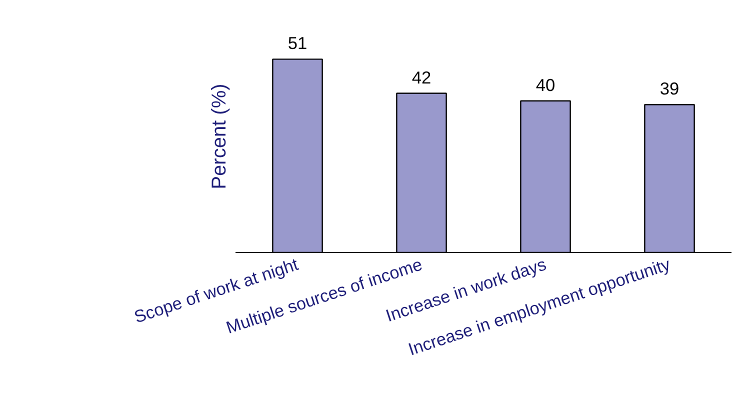 The height and width of the screenshot is (407, 741). Describe the element at coordinates (422, 77) in the screenshot. I see `data-label: 42` at that location.